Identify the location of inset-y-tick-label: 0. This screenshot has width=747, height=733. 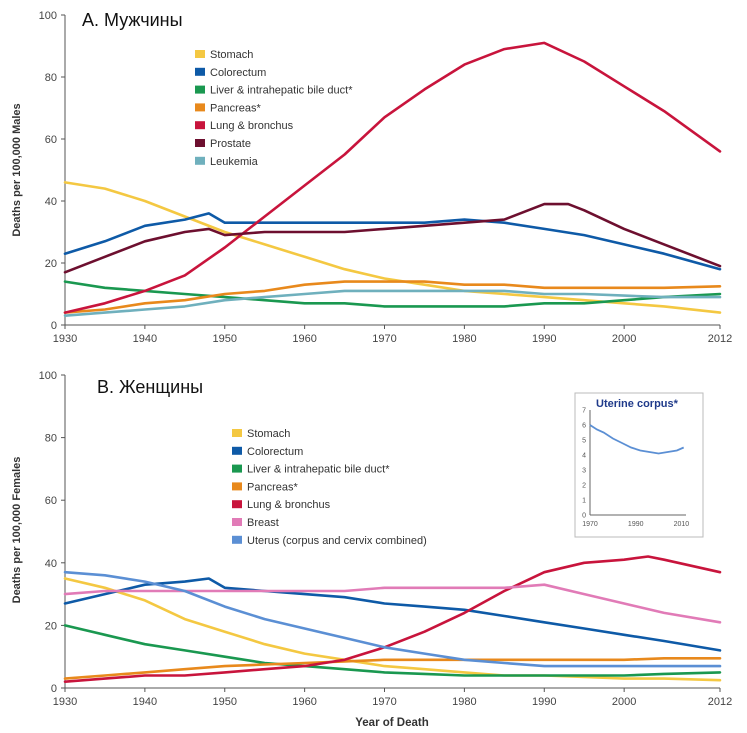
(584, 516).